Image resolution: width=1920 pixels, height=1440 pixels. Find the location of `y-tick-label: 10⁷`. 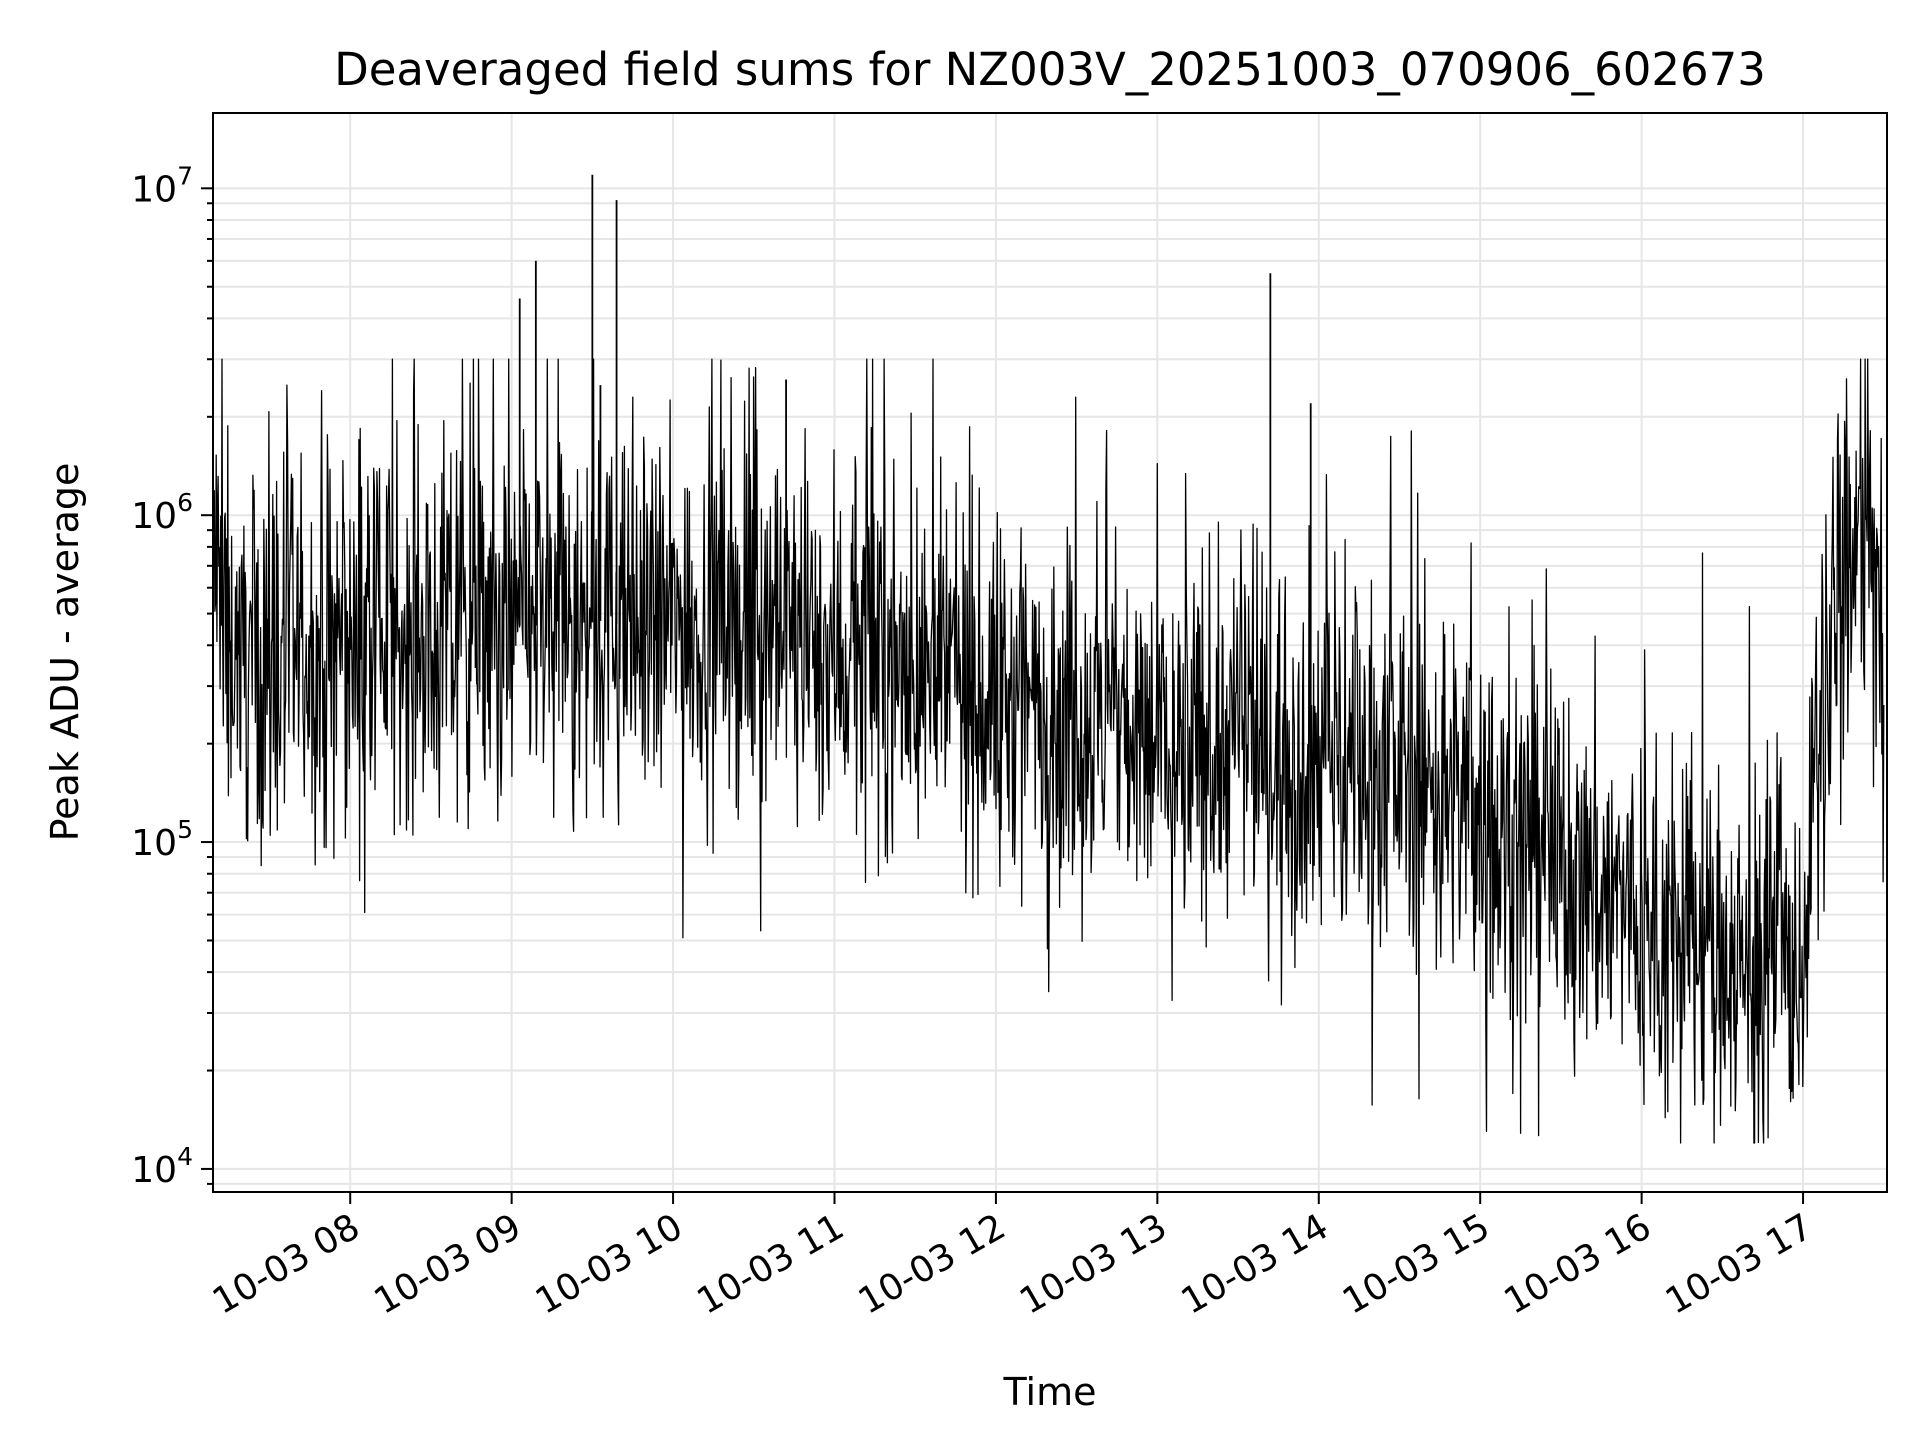

y-tick-label: 10⁷ is located at coordinates (162, 185).